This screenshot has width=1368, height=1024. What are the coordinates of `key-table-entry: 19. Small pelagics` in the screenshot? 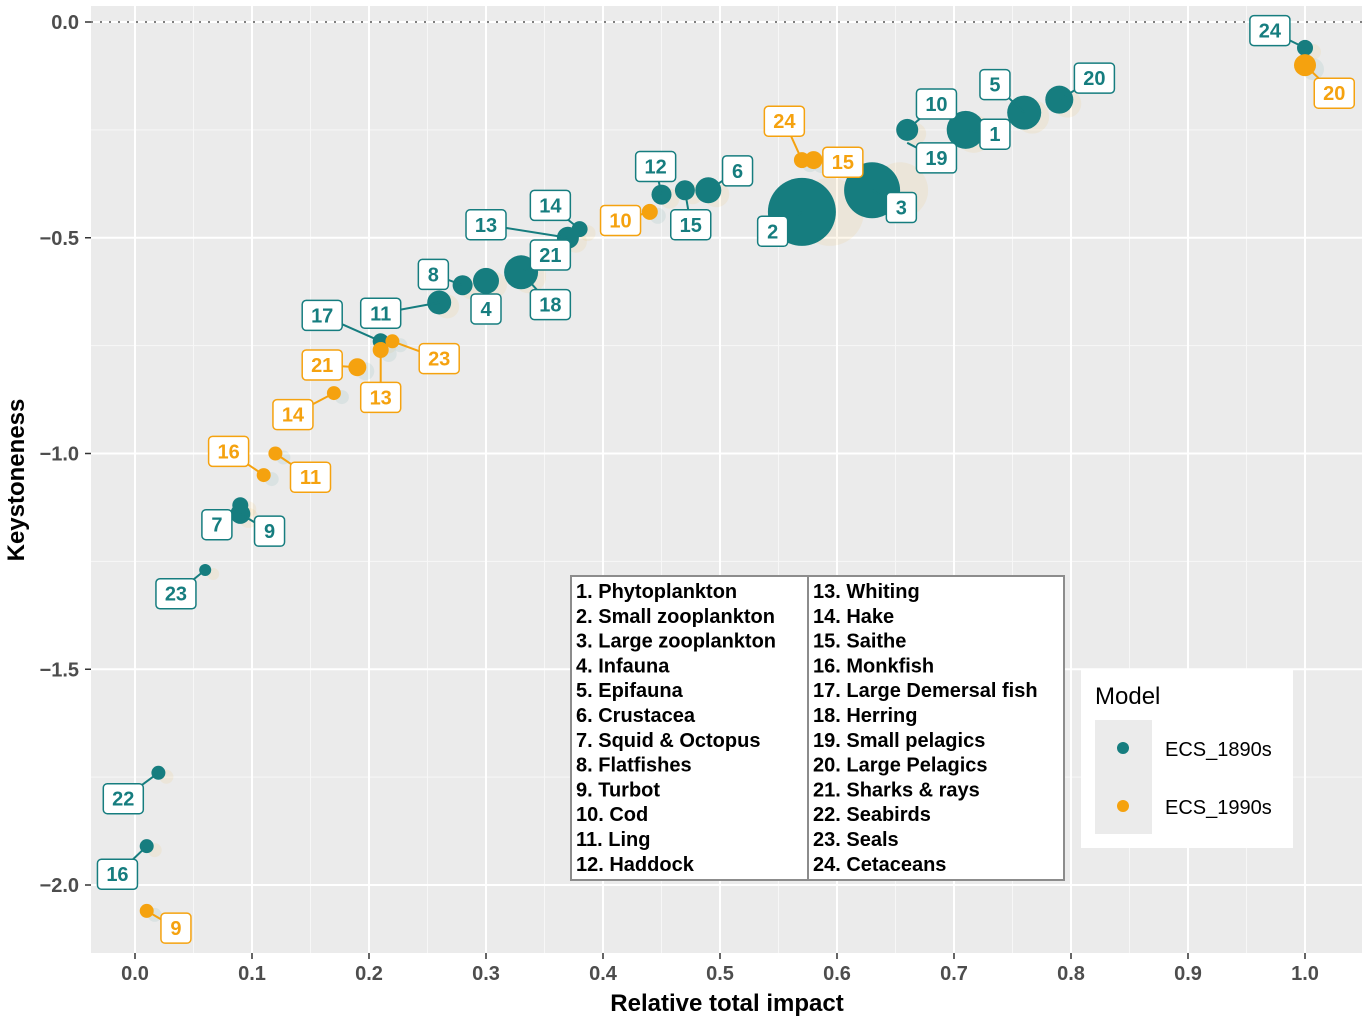 It's located at (899, 741).